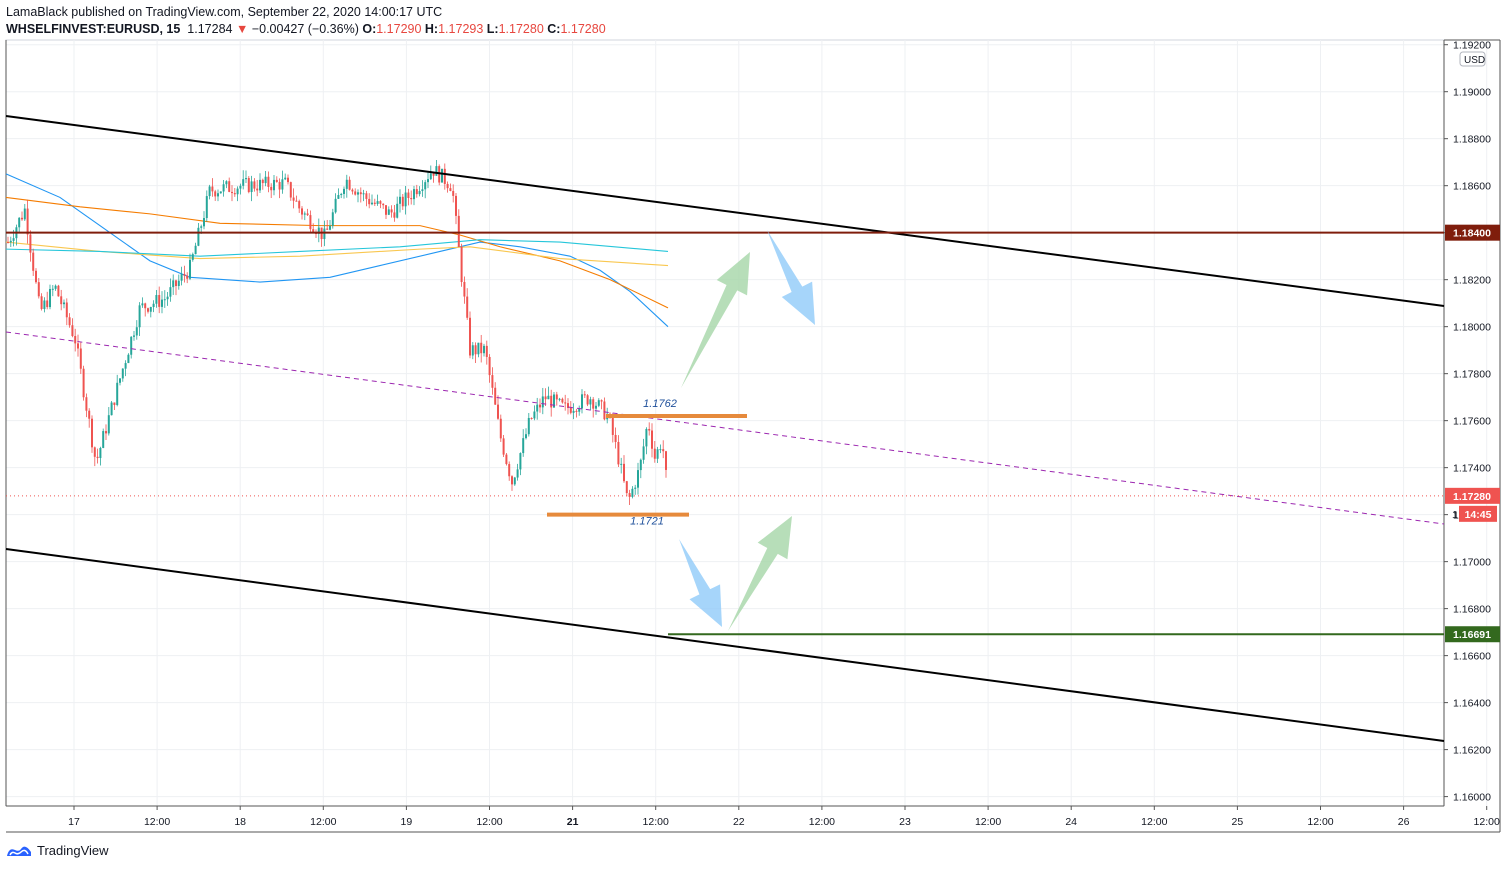  What do you see at coordinates (1472, 281) in the screenshot?
I see `y-tick-label: 1.18200` at bounding box center [1472, 281].